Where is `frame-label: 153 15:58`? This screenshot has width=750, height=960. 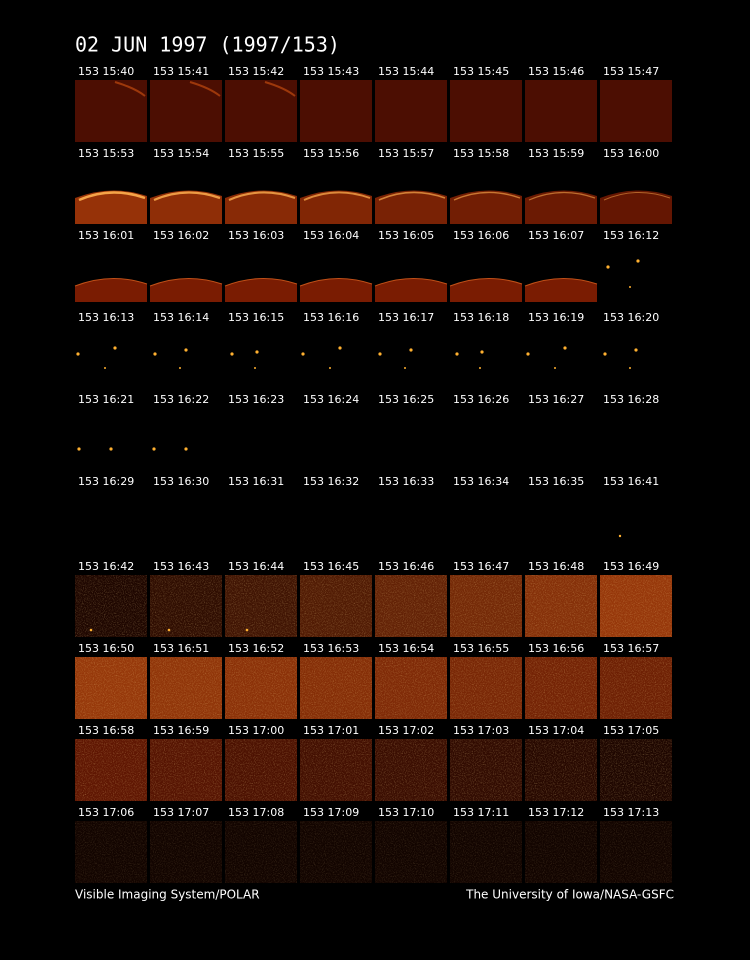 frame-label: 153 15:58 is located at coordinates (481, 153).